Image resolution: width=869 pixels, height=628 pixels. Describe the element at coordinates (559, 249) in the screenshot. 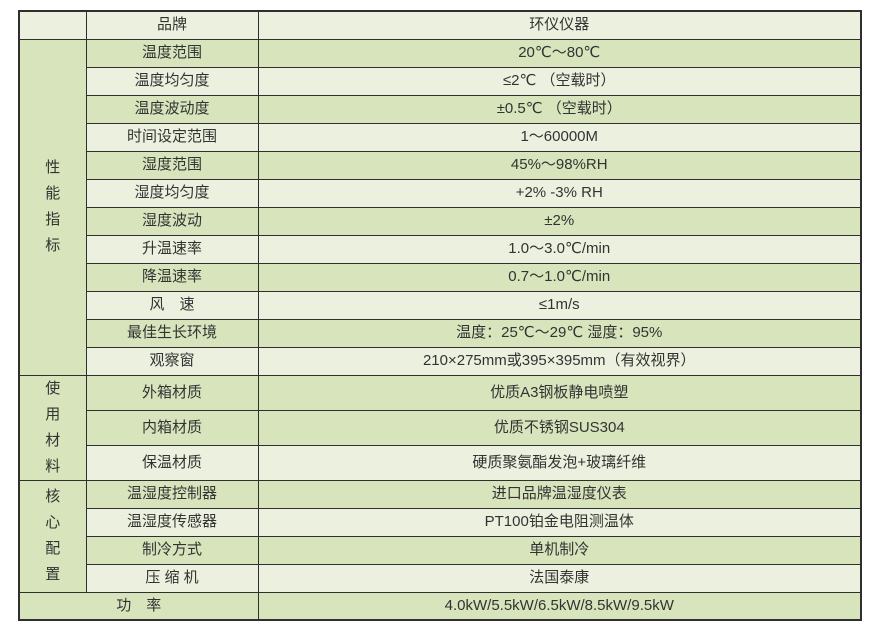

I see `spec-value-cell: 1.0～3.0℃/min` at that location.